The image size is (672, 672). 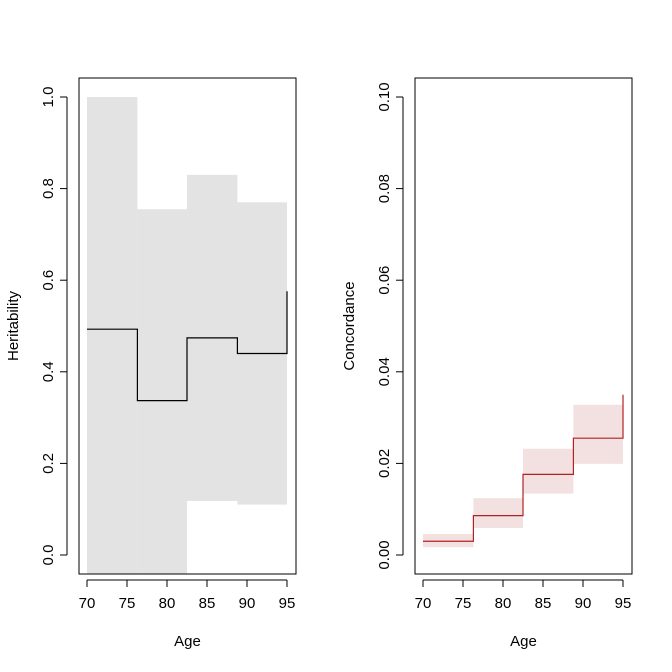 I want to click on heritability-y-tick-label-5: 1.0, so click(x=48, y=97).